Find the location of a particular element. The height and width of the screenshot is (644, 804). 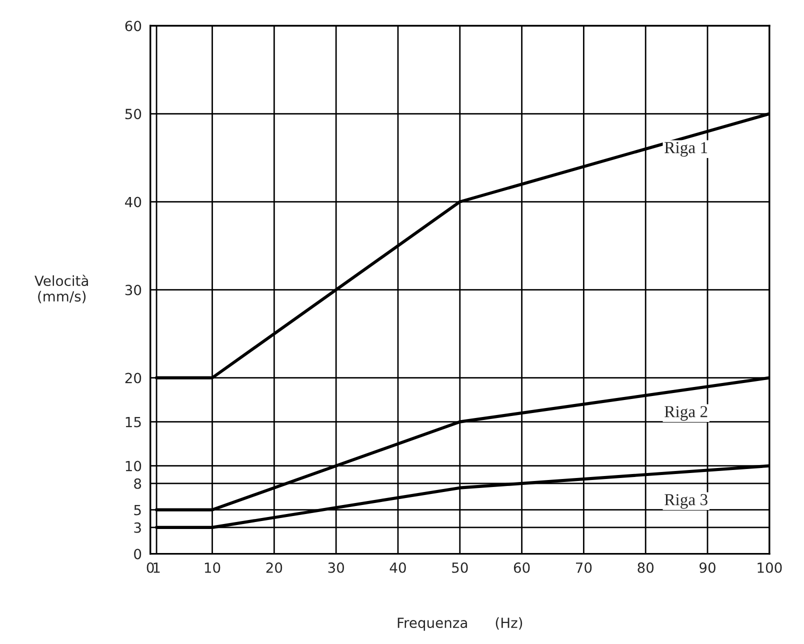

x-tick-label: 30 is located at coordinates (336, 567).